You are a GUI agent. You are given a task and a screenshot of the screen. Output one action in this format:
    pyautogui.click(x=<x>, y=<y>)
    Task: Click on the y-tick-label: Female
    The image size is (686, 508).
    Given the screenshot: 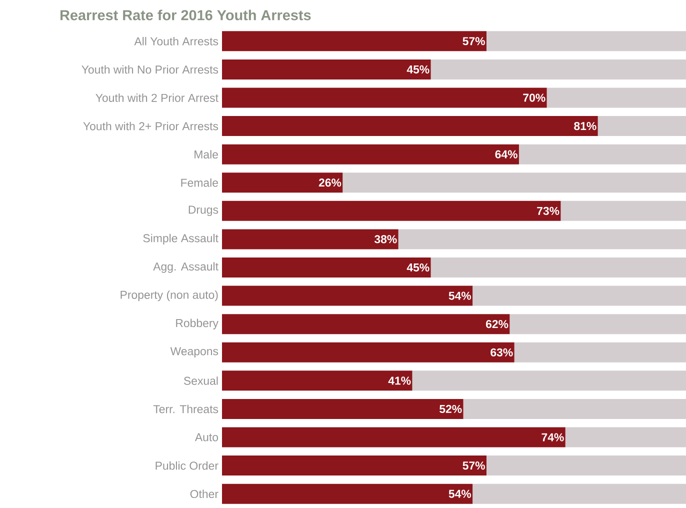 What is the action you would take?
    pyautogui.click(x=199, y=182)
    